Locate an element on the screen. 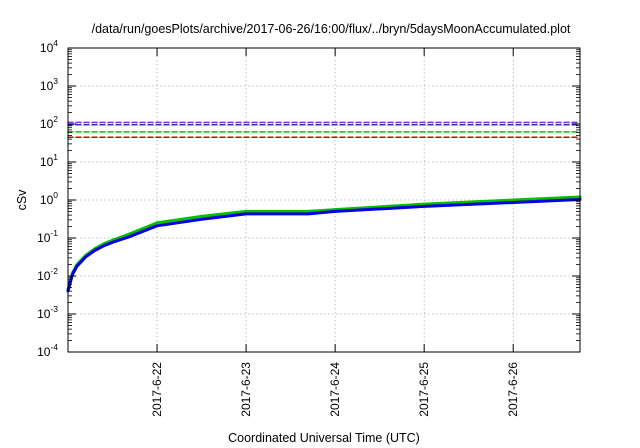 The image size is (640, 448). y-tick-label: 10⁰ is located at coordinates (49, 198).